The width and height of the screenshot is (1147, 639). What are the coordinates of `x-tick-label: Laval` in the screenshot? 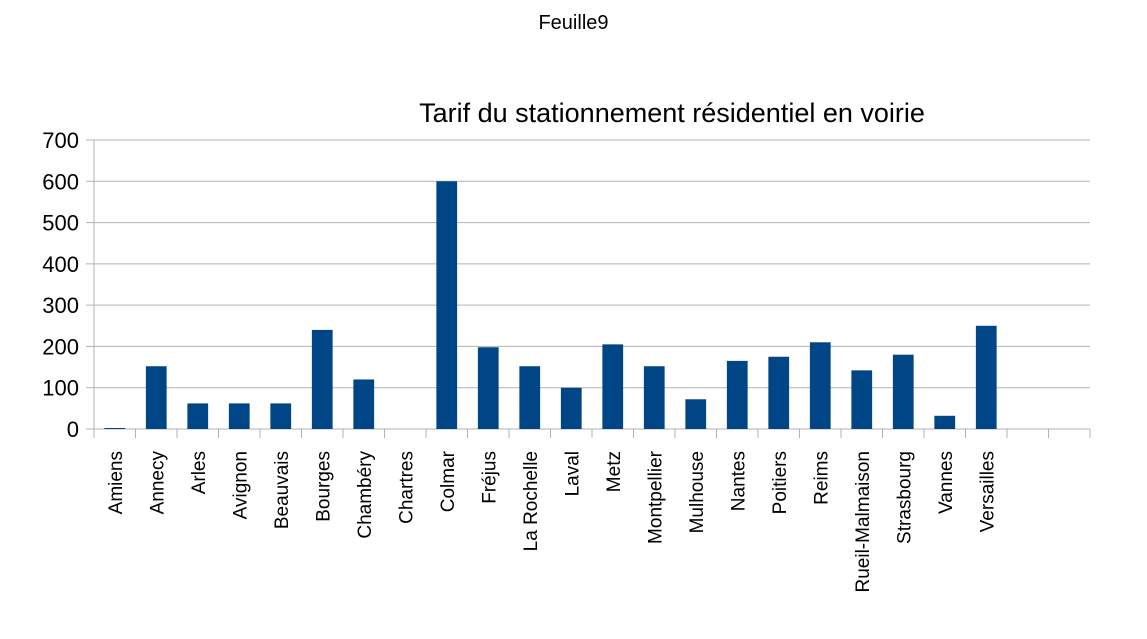 It's located at (572, 473).